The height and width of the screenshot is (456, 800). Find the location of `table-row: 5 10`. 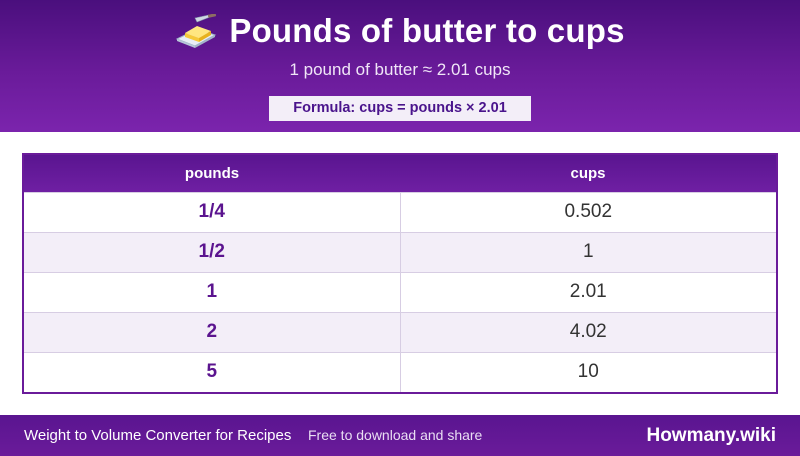

table-row: 5 10 is located at coordinates (400, 371).